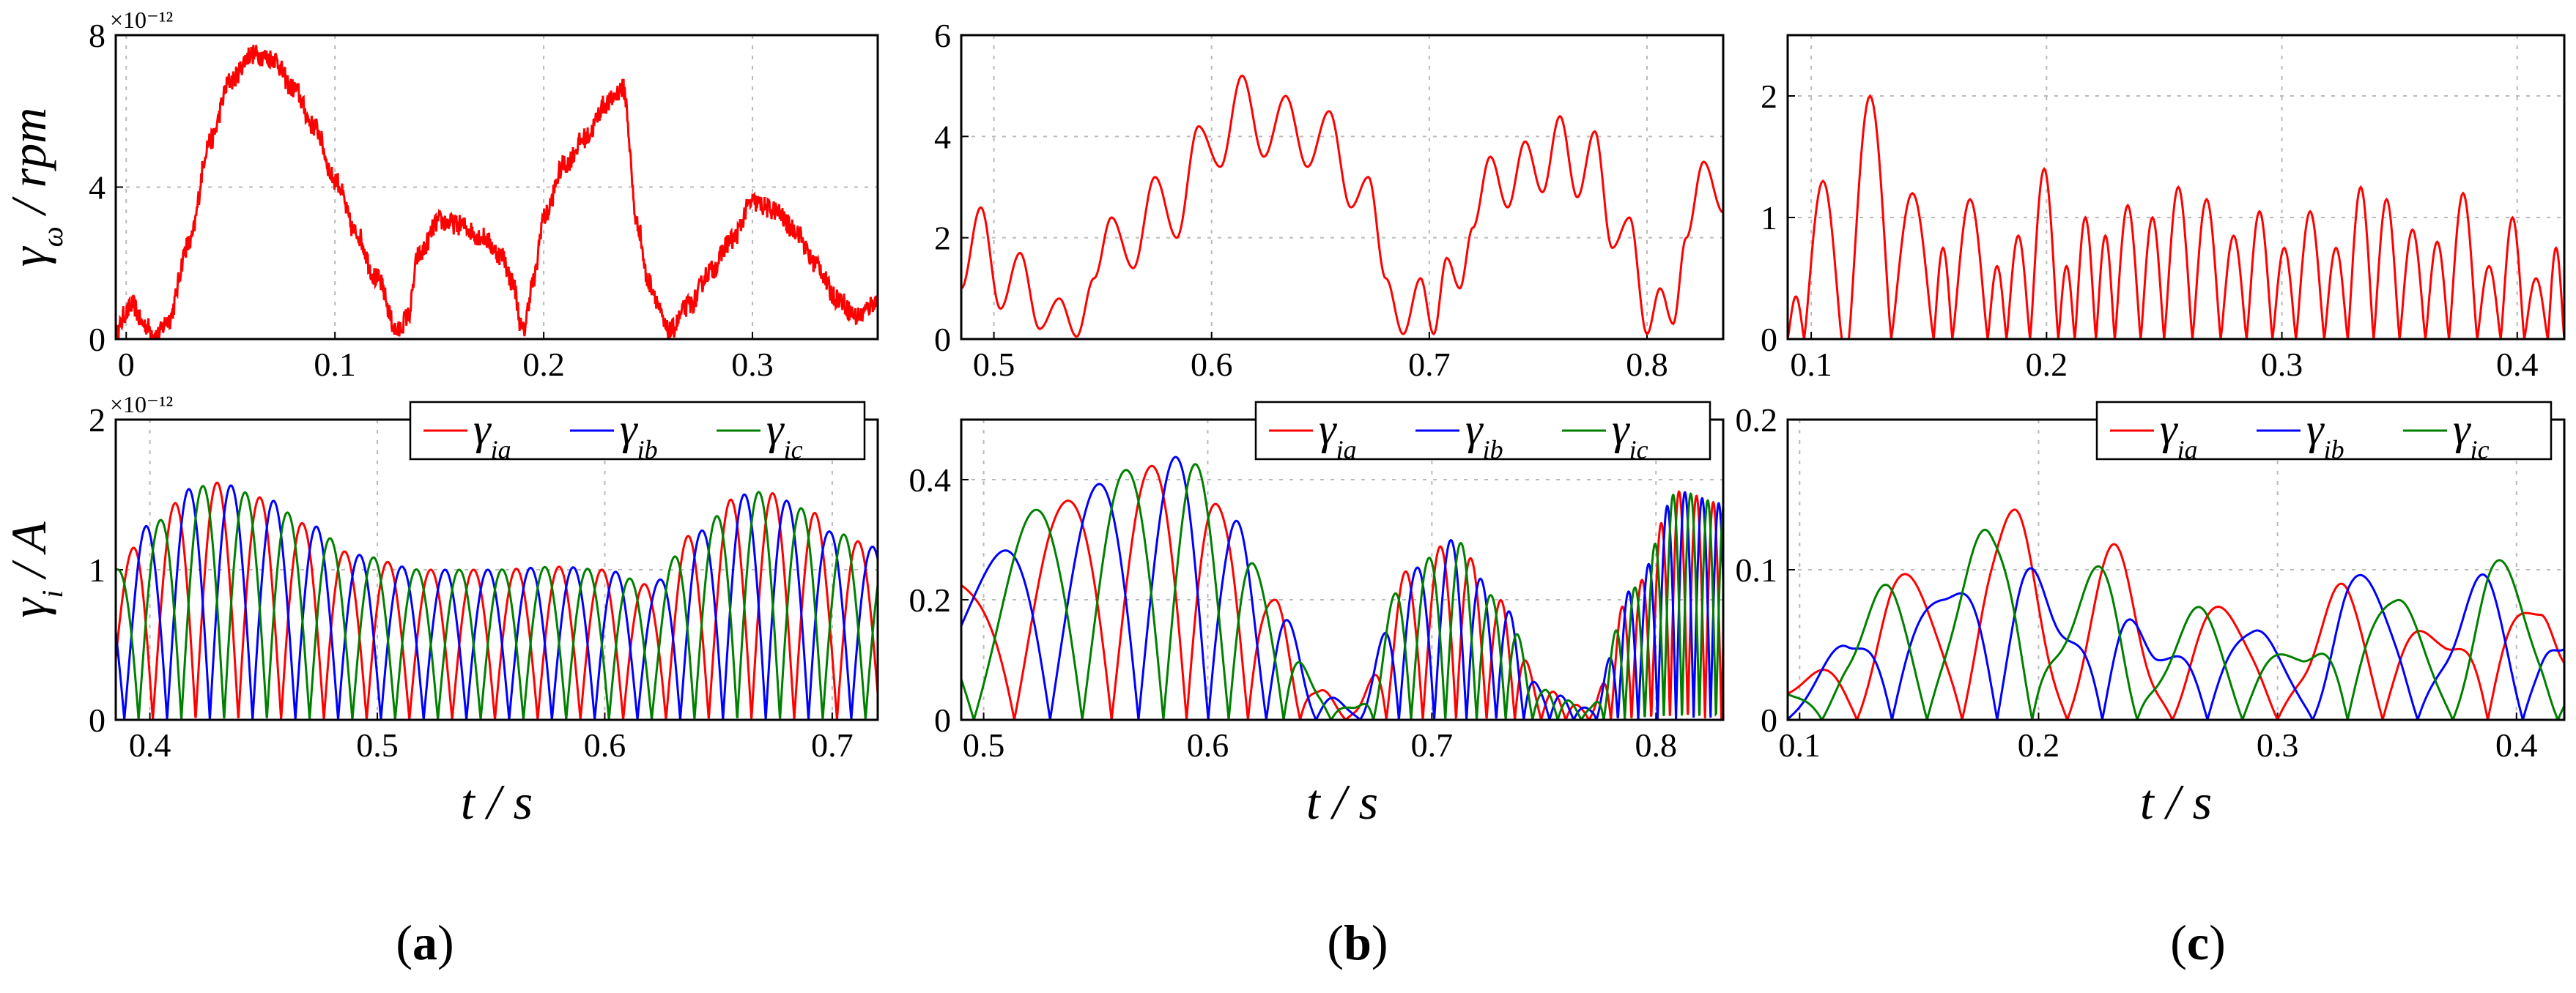 The height and width of the screenshot is (993, 2576). I want to click on x-tick-label: 0.4, so click(2517, 364).